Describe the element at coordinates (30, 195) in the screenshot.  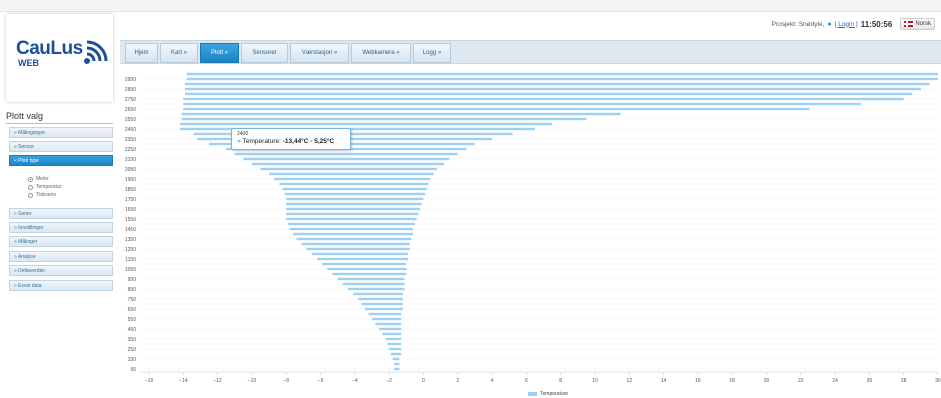
I see `radio-empty-icon` at that location.